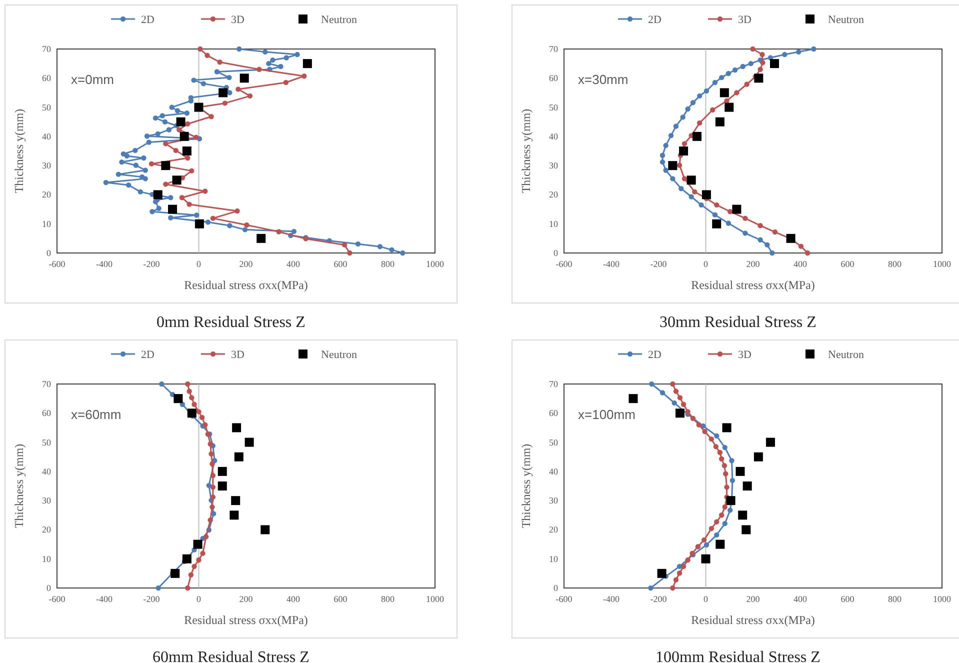 The width and height of the screenshot is (959, 663). Describe the element at coordinates (435, 264) in the screenshot. I see `x-tick-label: 1000` at that location.